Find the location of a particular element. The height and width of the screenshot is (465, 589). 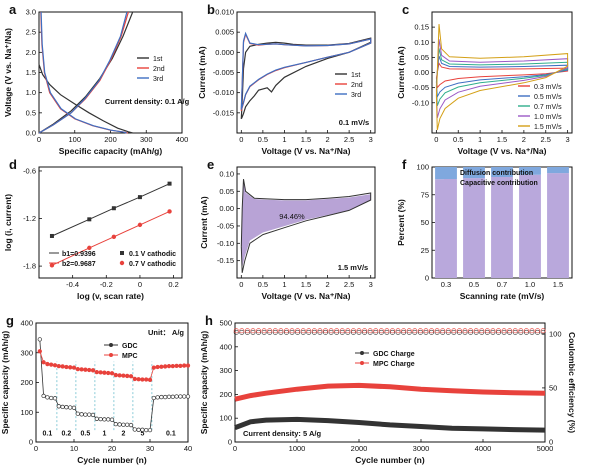

legend-label: MPC Charge is located at coordinates (394, 364).